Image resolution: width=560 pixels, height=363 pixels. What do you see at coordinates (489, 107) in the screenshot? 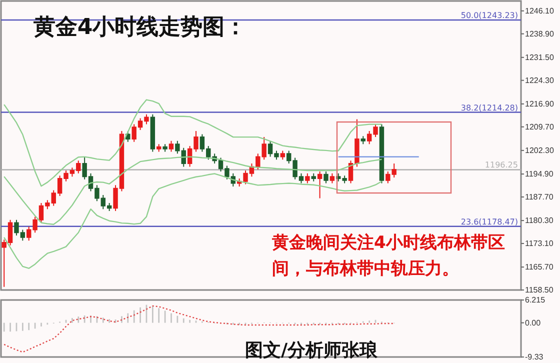
I see `ref-line-label: 38.2(1214.28)` at bounding box center [489, 107].